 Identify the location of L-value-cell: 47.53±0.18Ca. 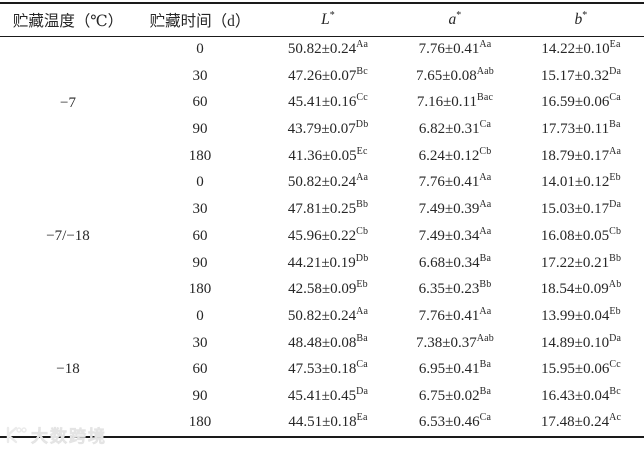
(328, 370).